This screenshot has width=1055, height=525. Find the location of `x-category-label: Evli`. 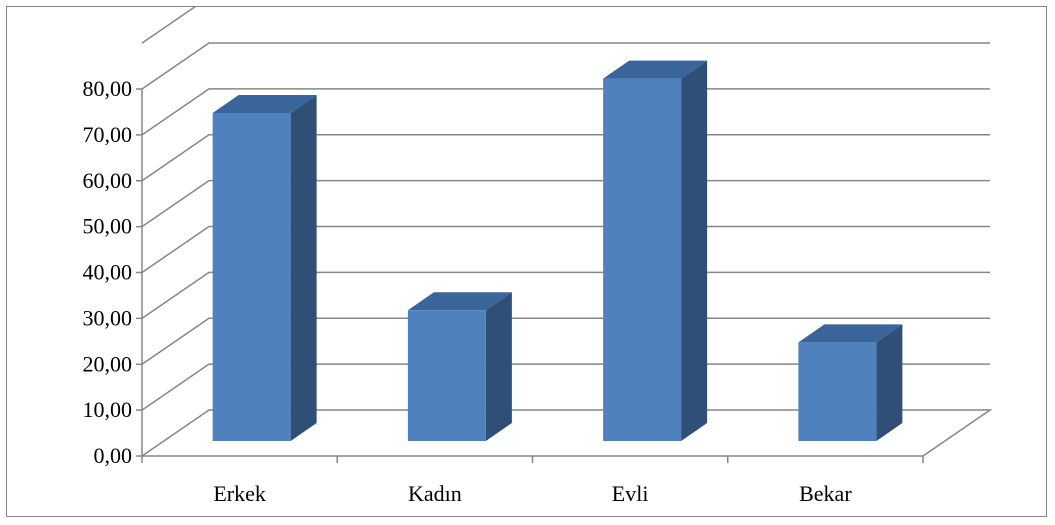

x-category-label: Evli is located at coordinates (630, 493).